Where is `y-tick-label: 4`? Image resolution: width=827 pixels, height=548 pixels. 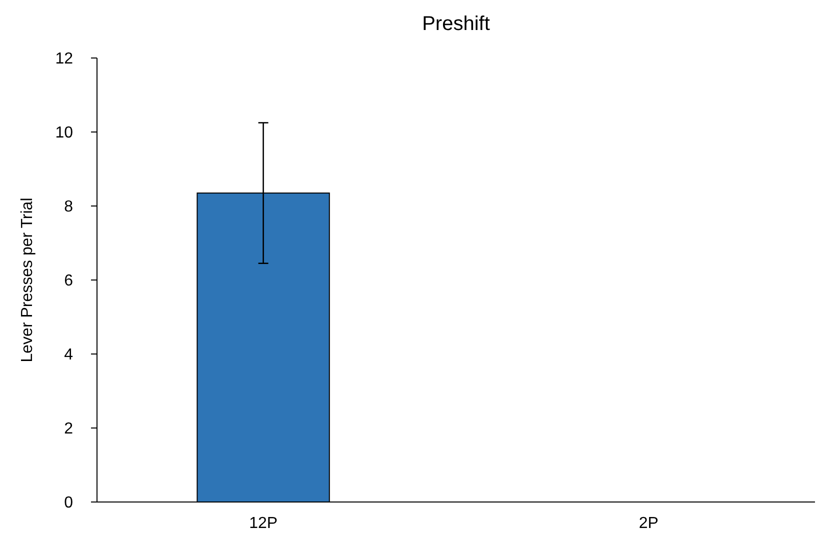
y-tick-label: 4 is located at coordinates (69, 355).